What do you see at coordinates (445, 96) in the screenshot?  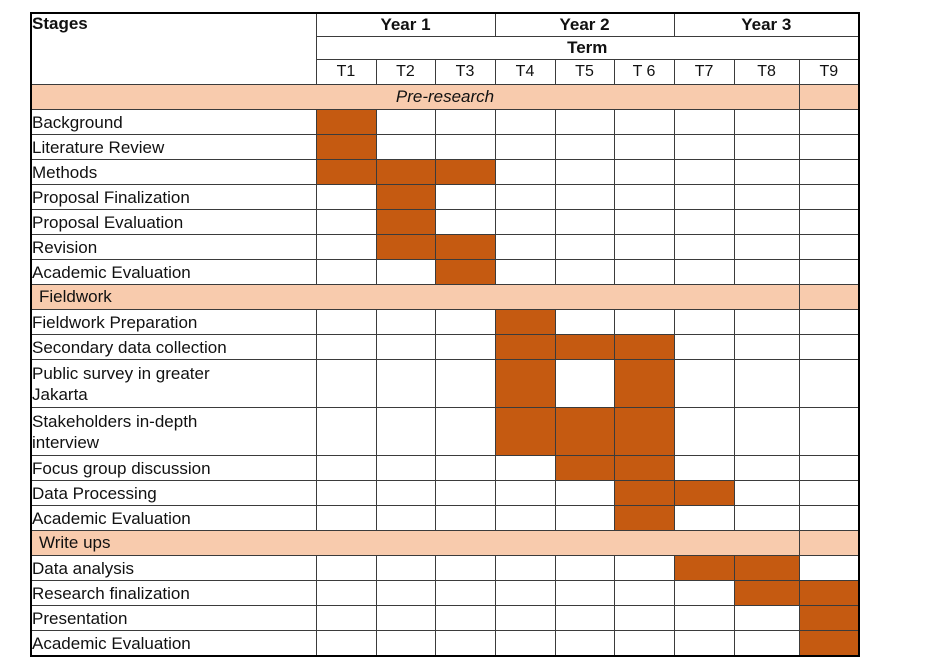 I see `section-label: Pre-research` at bounding box center [445, 96].